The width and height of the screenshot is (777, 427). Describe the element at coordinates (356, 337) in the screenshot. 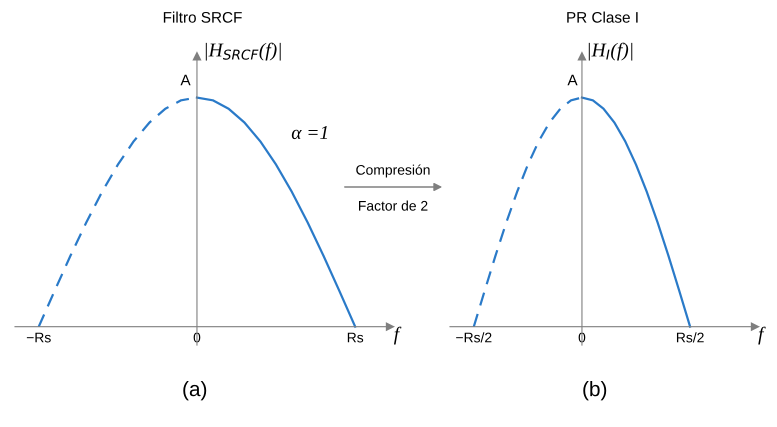

I see `x-tick-label: Rs` at that location.